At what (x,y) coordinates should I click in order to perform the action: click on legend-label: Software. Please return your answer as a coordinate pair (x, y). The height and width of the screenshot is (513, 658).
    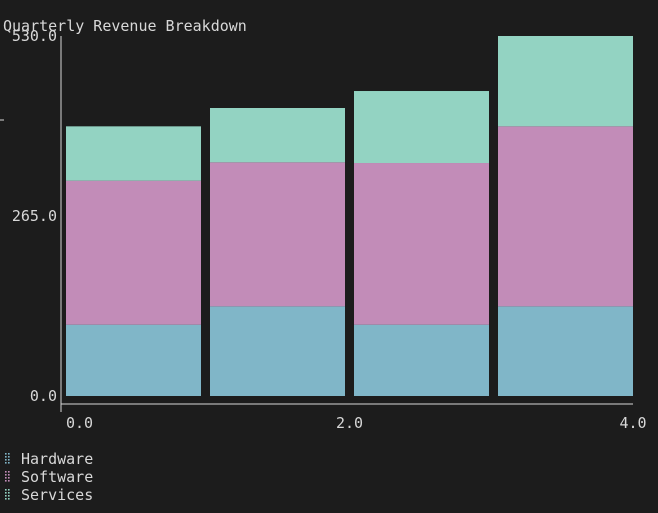
    Looking at the image, I should click on (57, 477).